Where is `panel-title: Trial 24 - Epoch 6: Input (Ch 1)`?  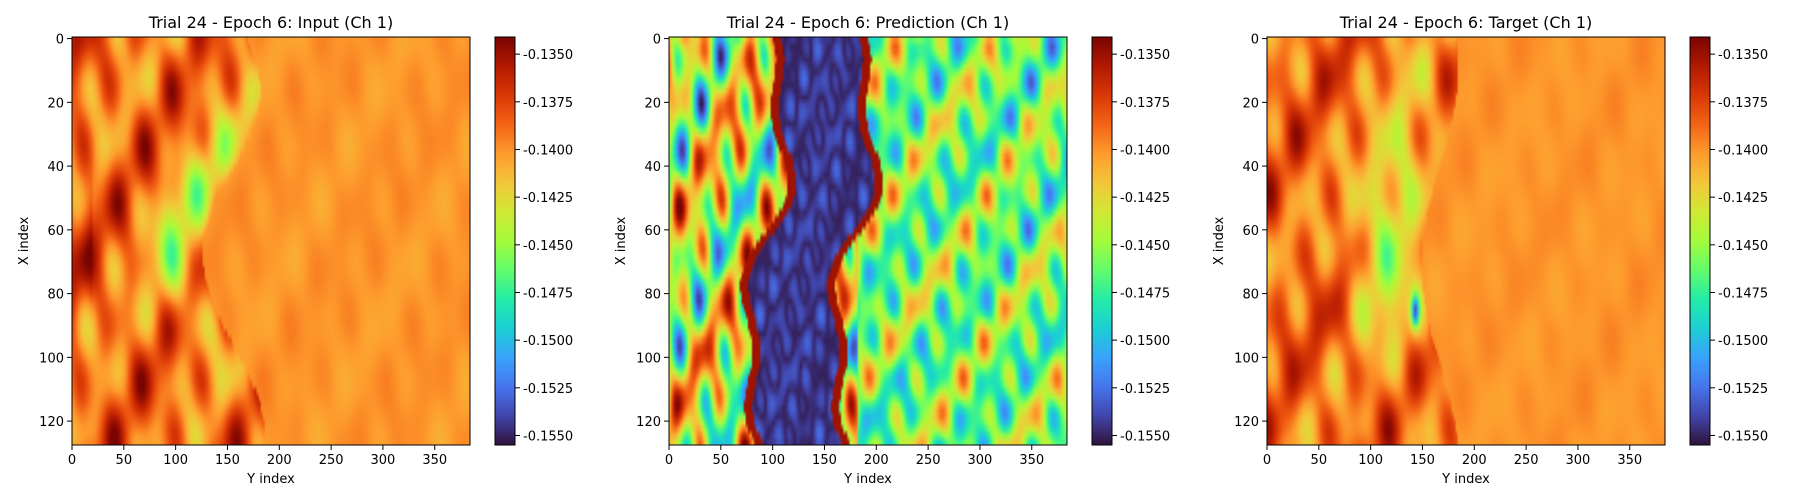 panel-title: Trial 24 - Epoch 6: Input (Ch 1) is located at coordinates (270, 22).